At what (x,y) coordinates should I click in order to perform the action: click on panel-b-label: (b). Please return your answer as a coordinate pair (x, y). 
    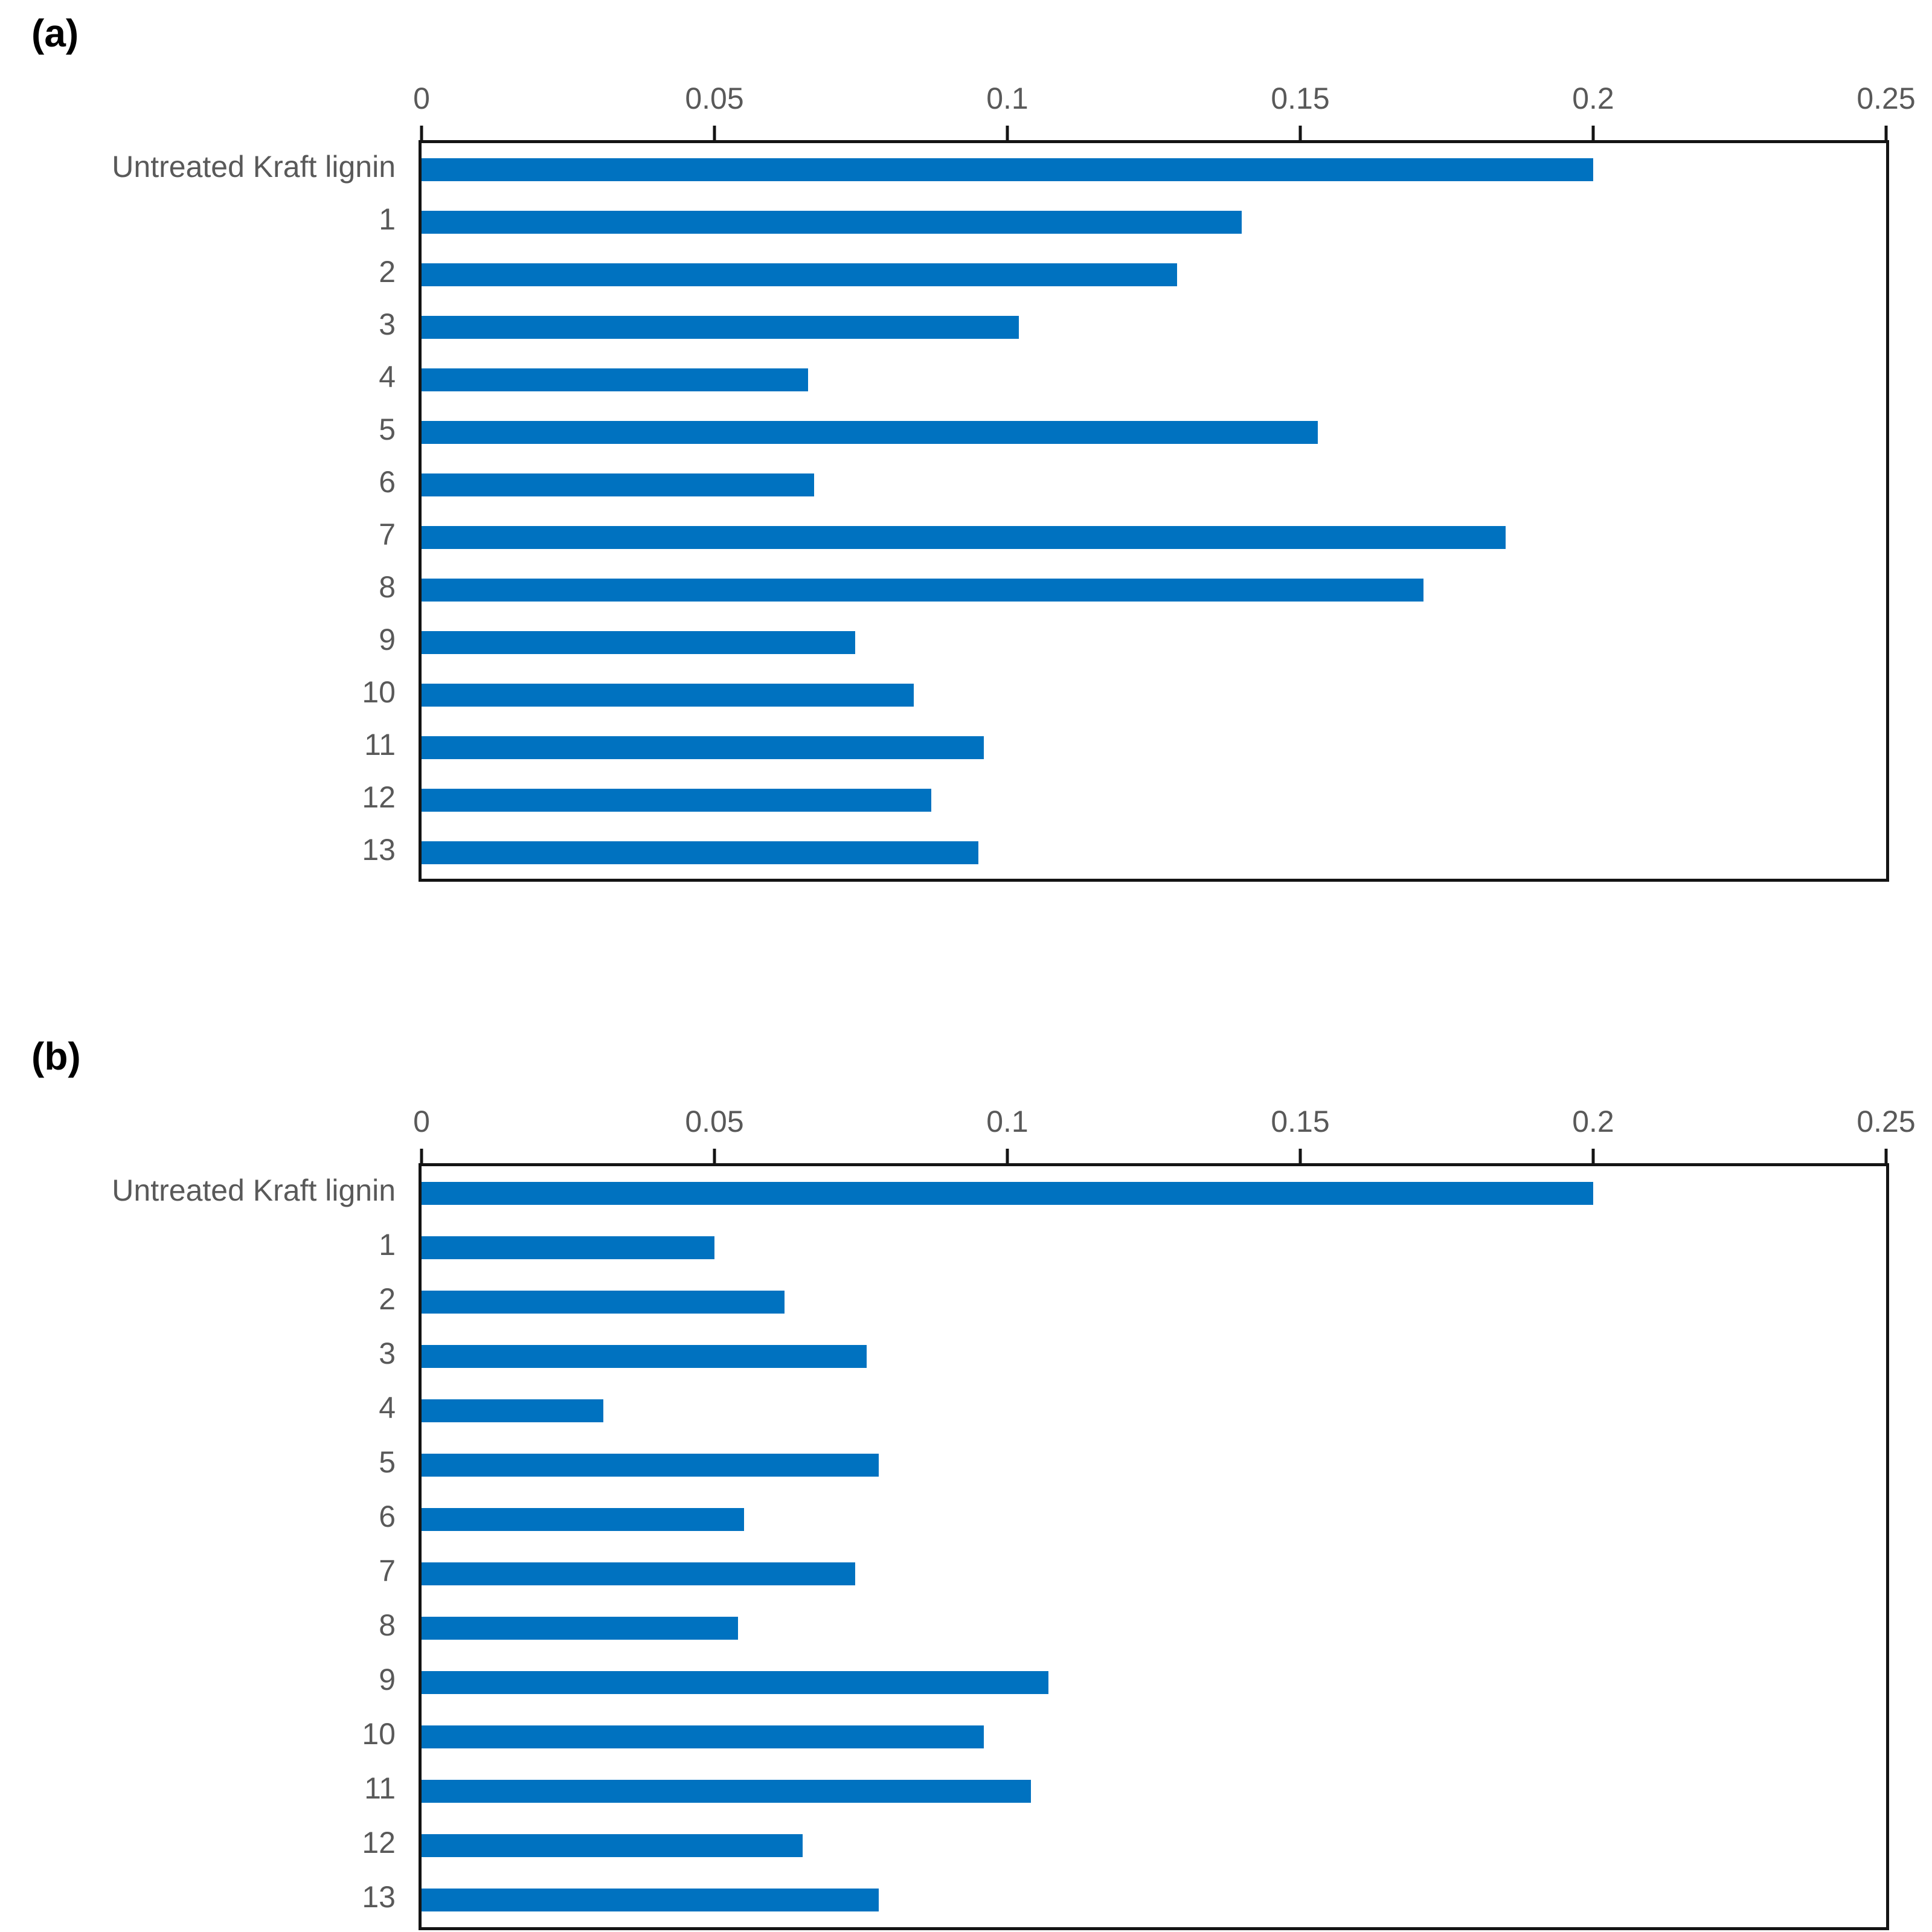
    Looking at the image, I should click on (56, 1056).